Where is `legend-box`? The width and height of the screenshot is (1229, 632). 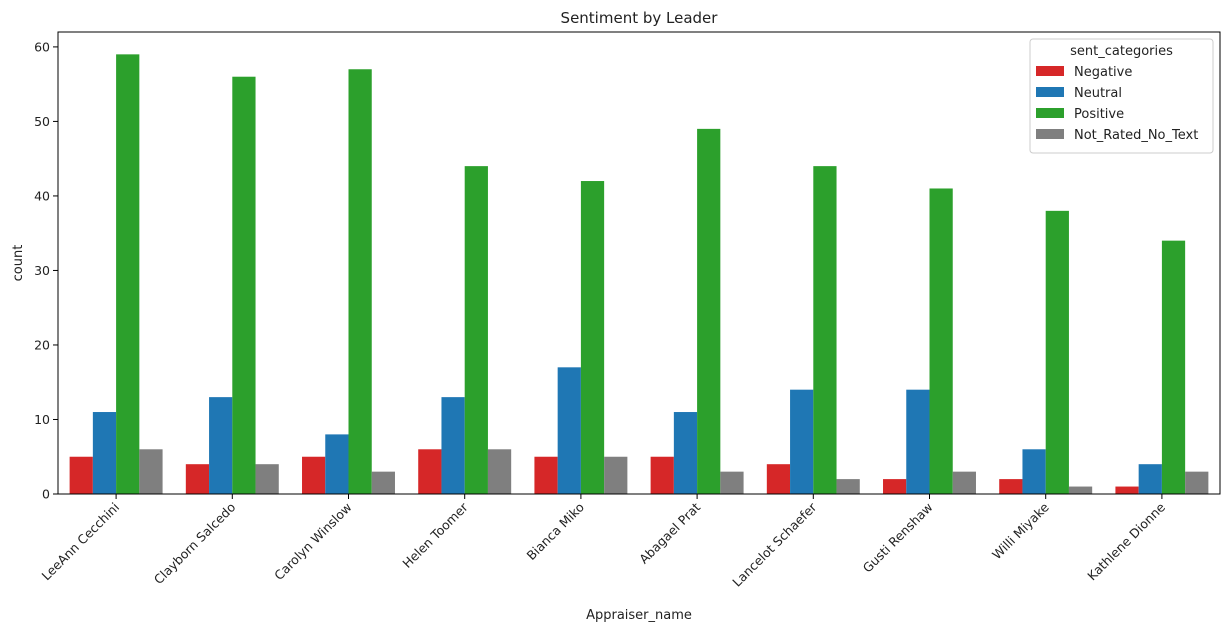 legend-box is located at coordinates (1121, 96).